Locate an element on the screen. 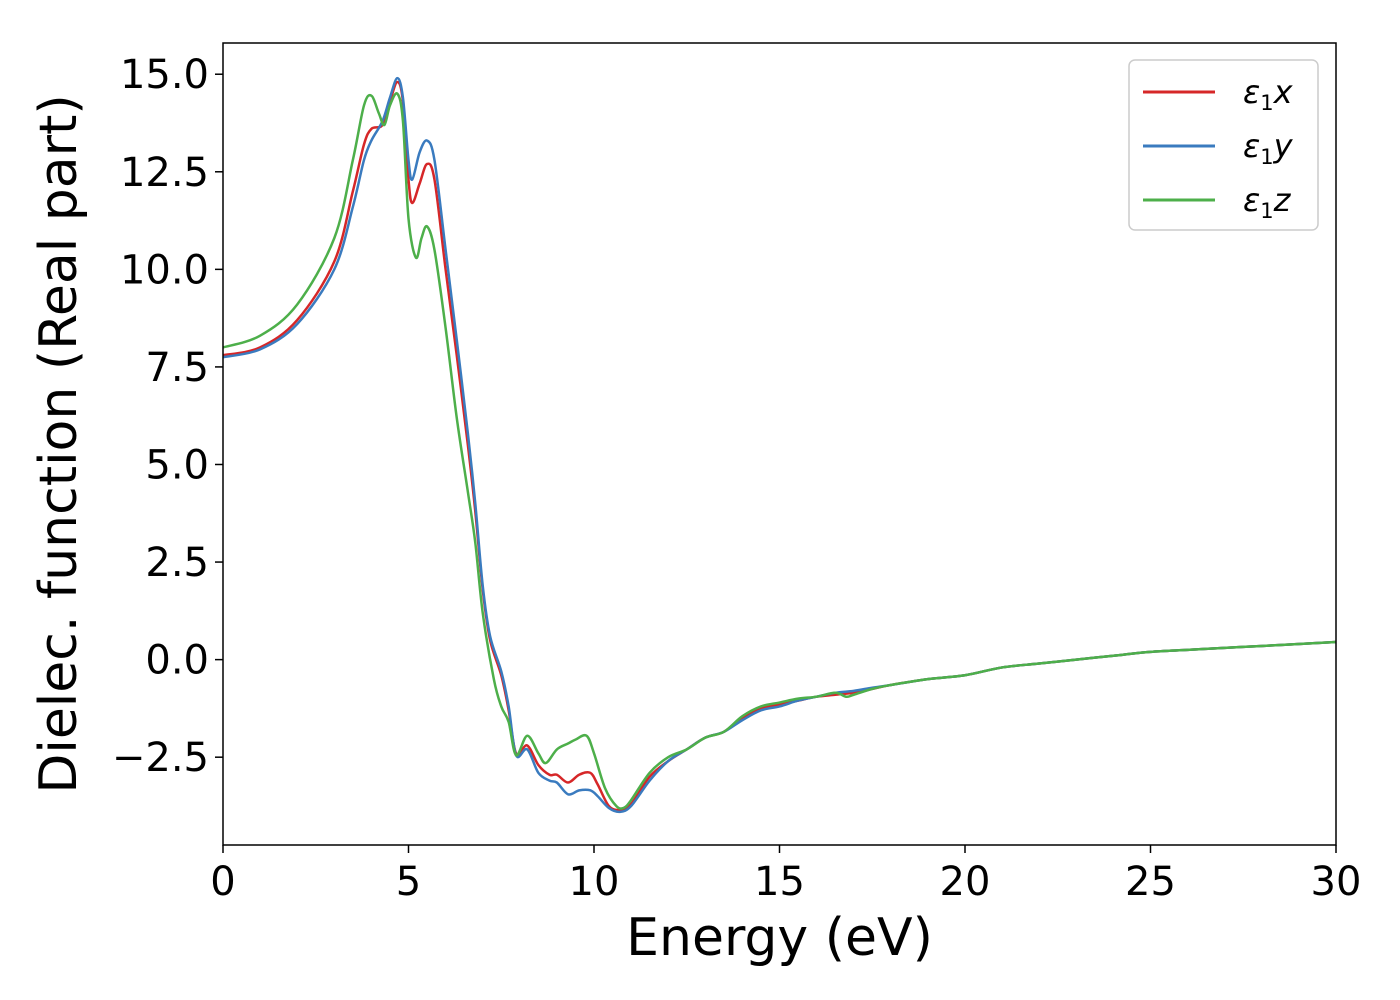  y-tick-label: 2.5 is located at coordinates (177, 563).